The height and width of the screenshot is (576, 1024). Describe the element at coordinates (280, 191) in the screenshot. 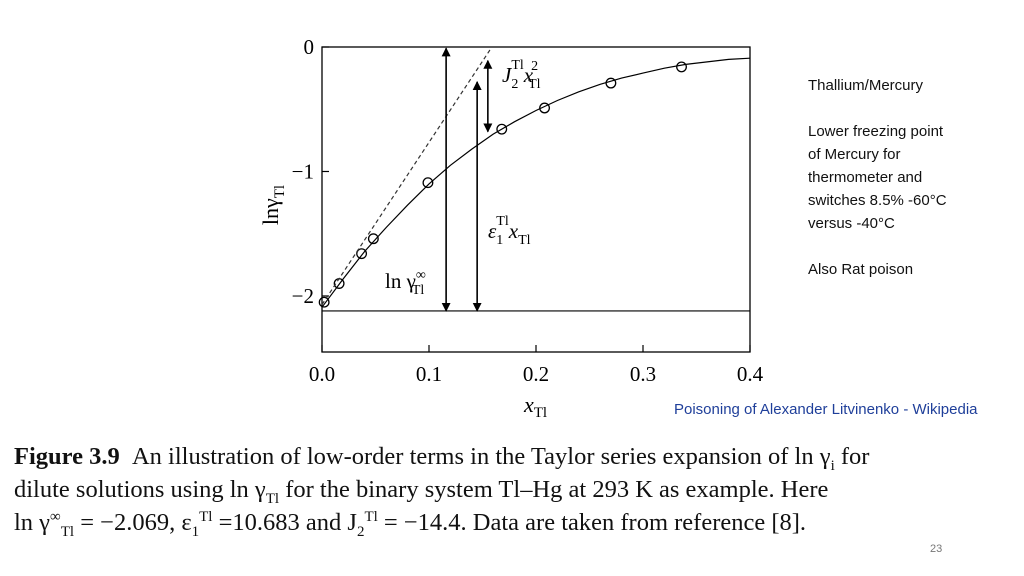

I see `y-axis-label-sub: Tl` at that location.